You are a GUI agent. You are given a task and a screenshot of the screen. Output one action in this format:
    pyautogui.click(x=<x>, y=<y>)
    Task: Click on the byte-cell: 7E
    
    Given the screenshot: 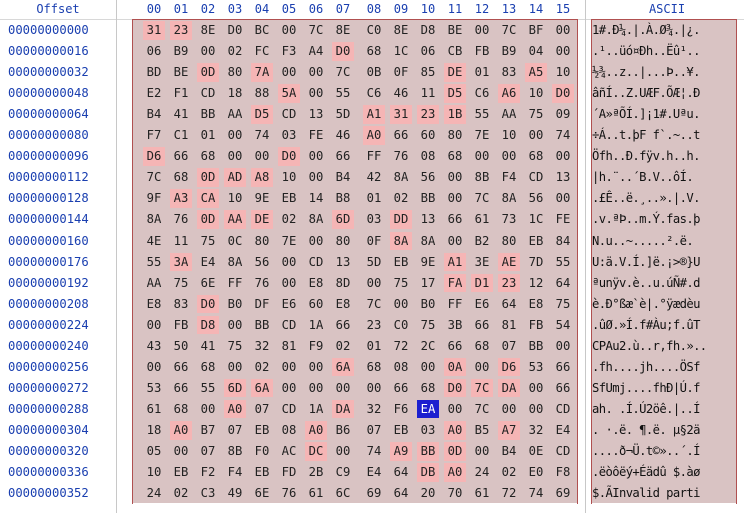 What is the action you would take?
    pyautogui.click(x=289, y=240)
    